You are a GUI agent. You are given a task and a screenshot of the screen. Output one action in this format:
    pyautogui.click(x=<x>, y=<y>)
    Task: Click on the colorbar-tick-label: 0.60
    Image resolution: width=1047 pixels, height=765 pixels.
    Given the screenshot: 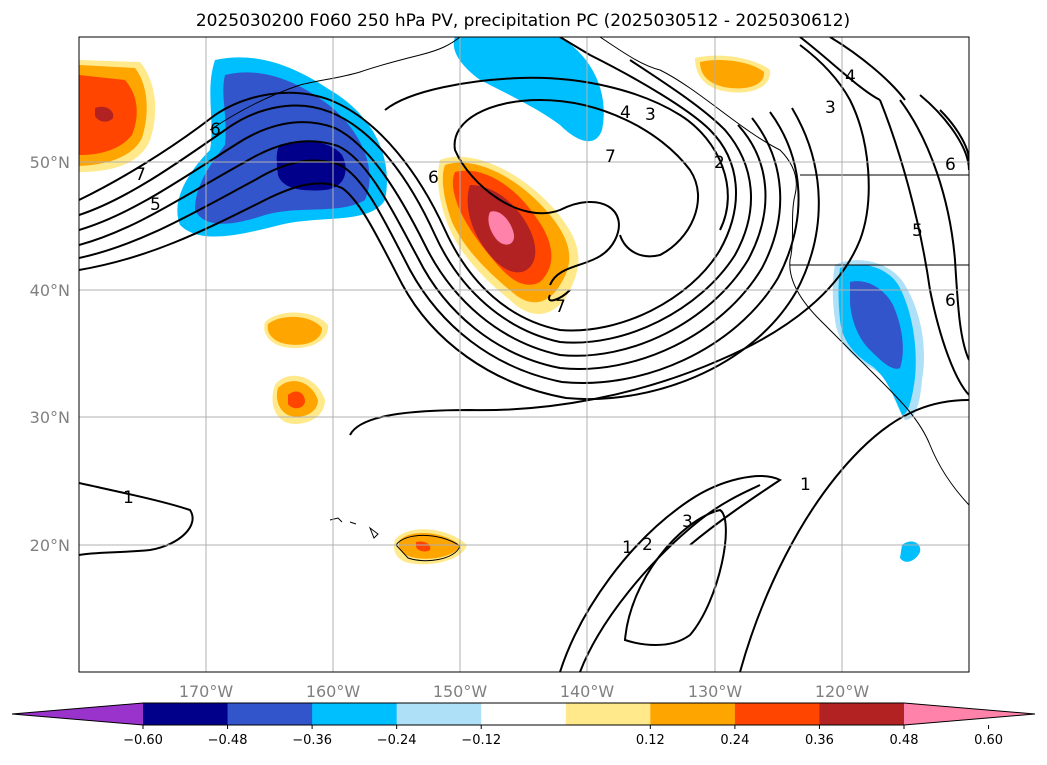 What is the action you would take?
    pyautogui.click(x=988, y=740)
    